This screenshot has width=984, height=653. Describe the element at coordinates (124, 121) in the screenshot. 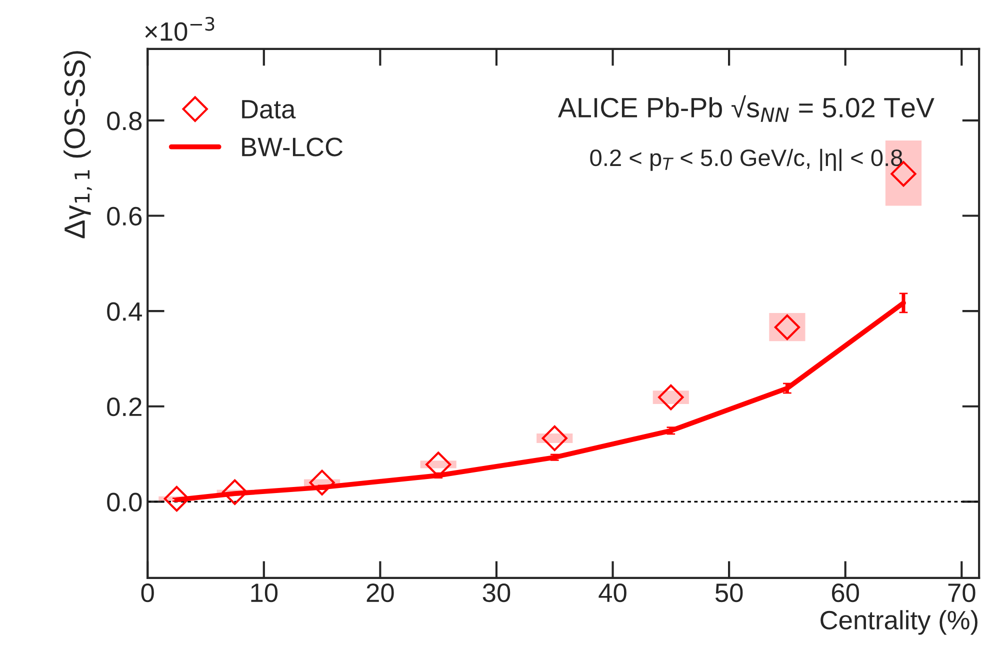

I see `y-tick-label: 0.8` at that location.